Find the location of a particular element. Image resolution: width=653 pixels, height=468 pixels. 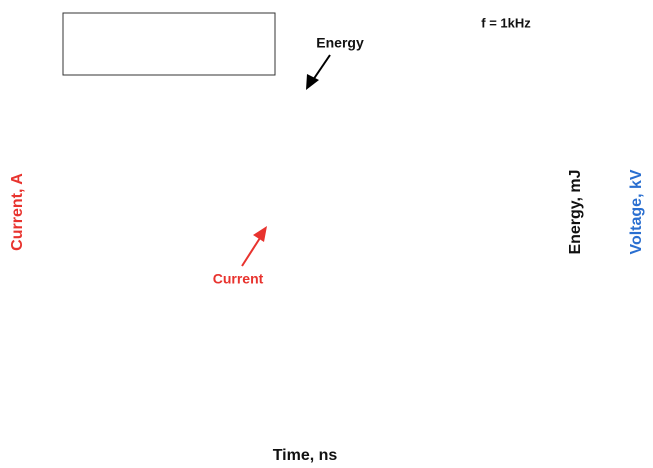

annotation: f = 1kHz is located at coordinates (506, 22).